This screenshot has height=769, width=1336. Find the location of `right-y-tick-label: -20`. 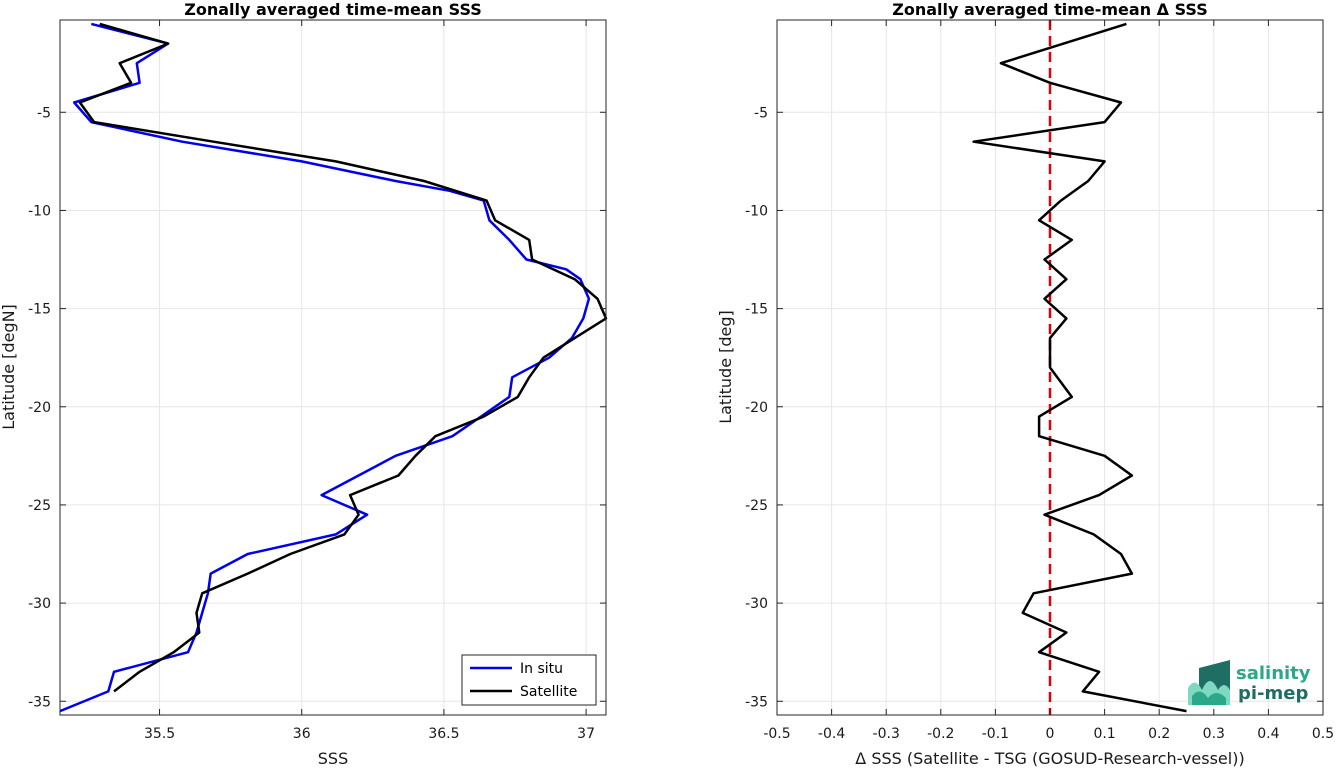

right-y-tick-label: -20 is located at coordinates (756, 408).